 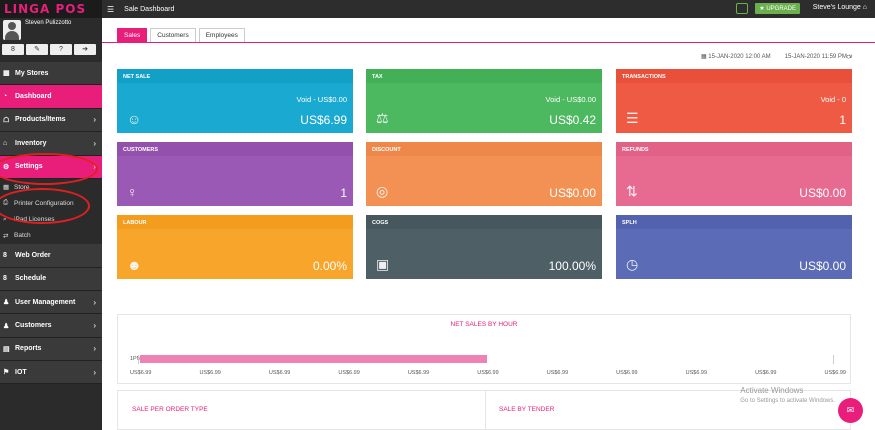 What do you see at coordinates (6, 326) in the screenshot?
I see `nav-icon: ♟` at bounding box center [6, 326].